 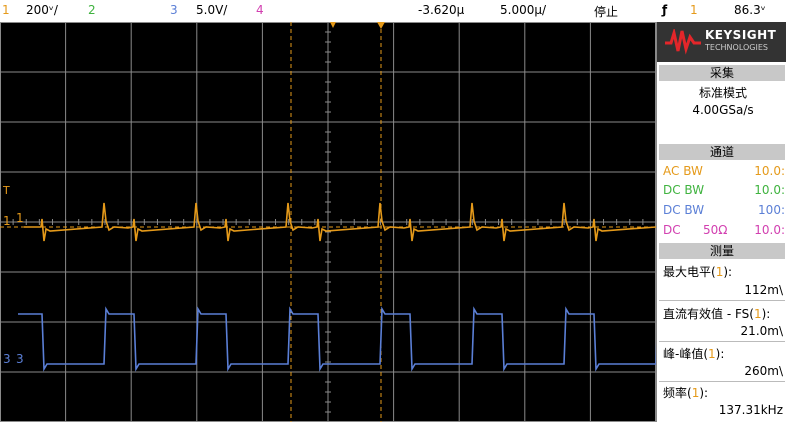 I want to click on ch1-scale: 200ᵛ/, so click(x=42, y=10).